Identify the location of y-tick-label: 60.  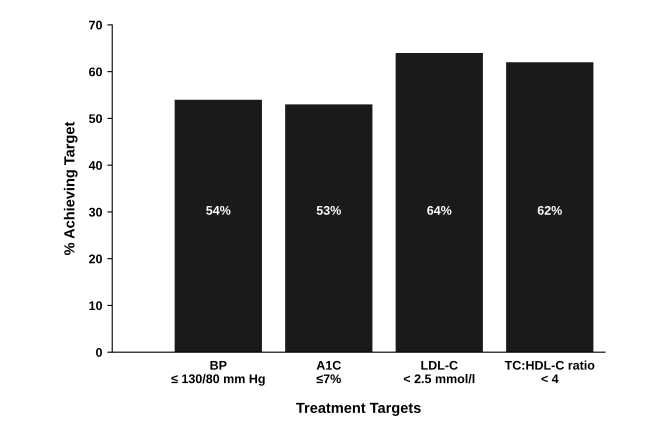
(95, 71).